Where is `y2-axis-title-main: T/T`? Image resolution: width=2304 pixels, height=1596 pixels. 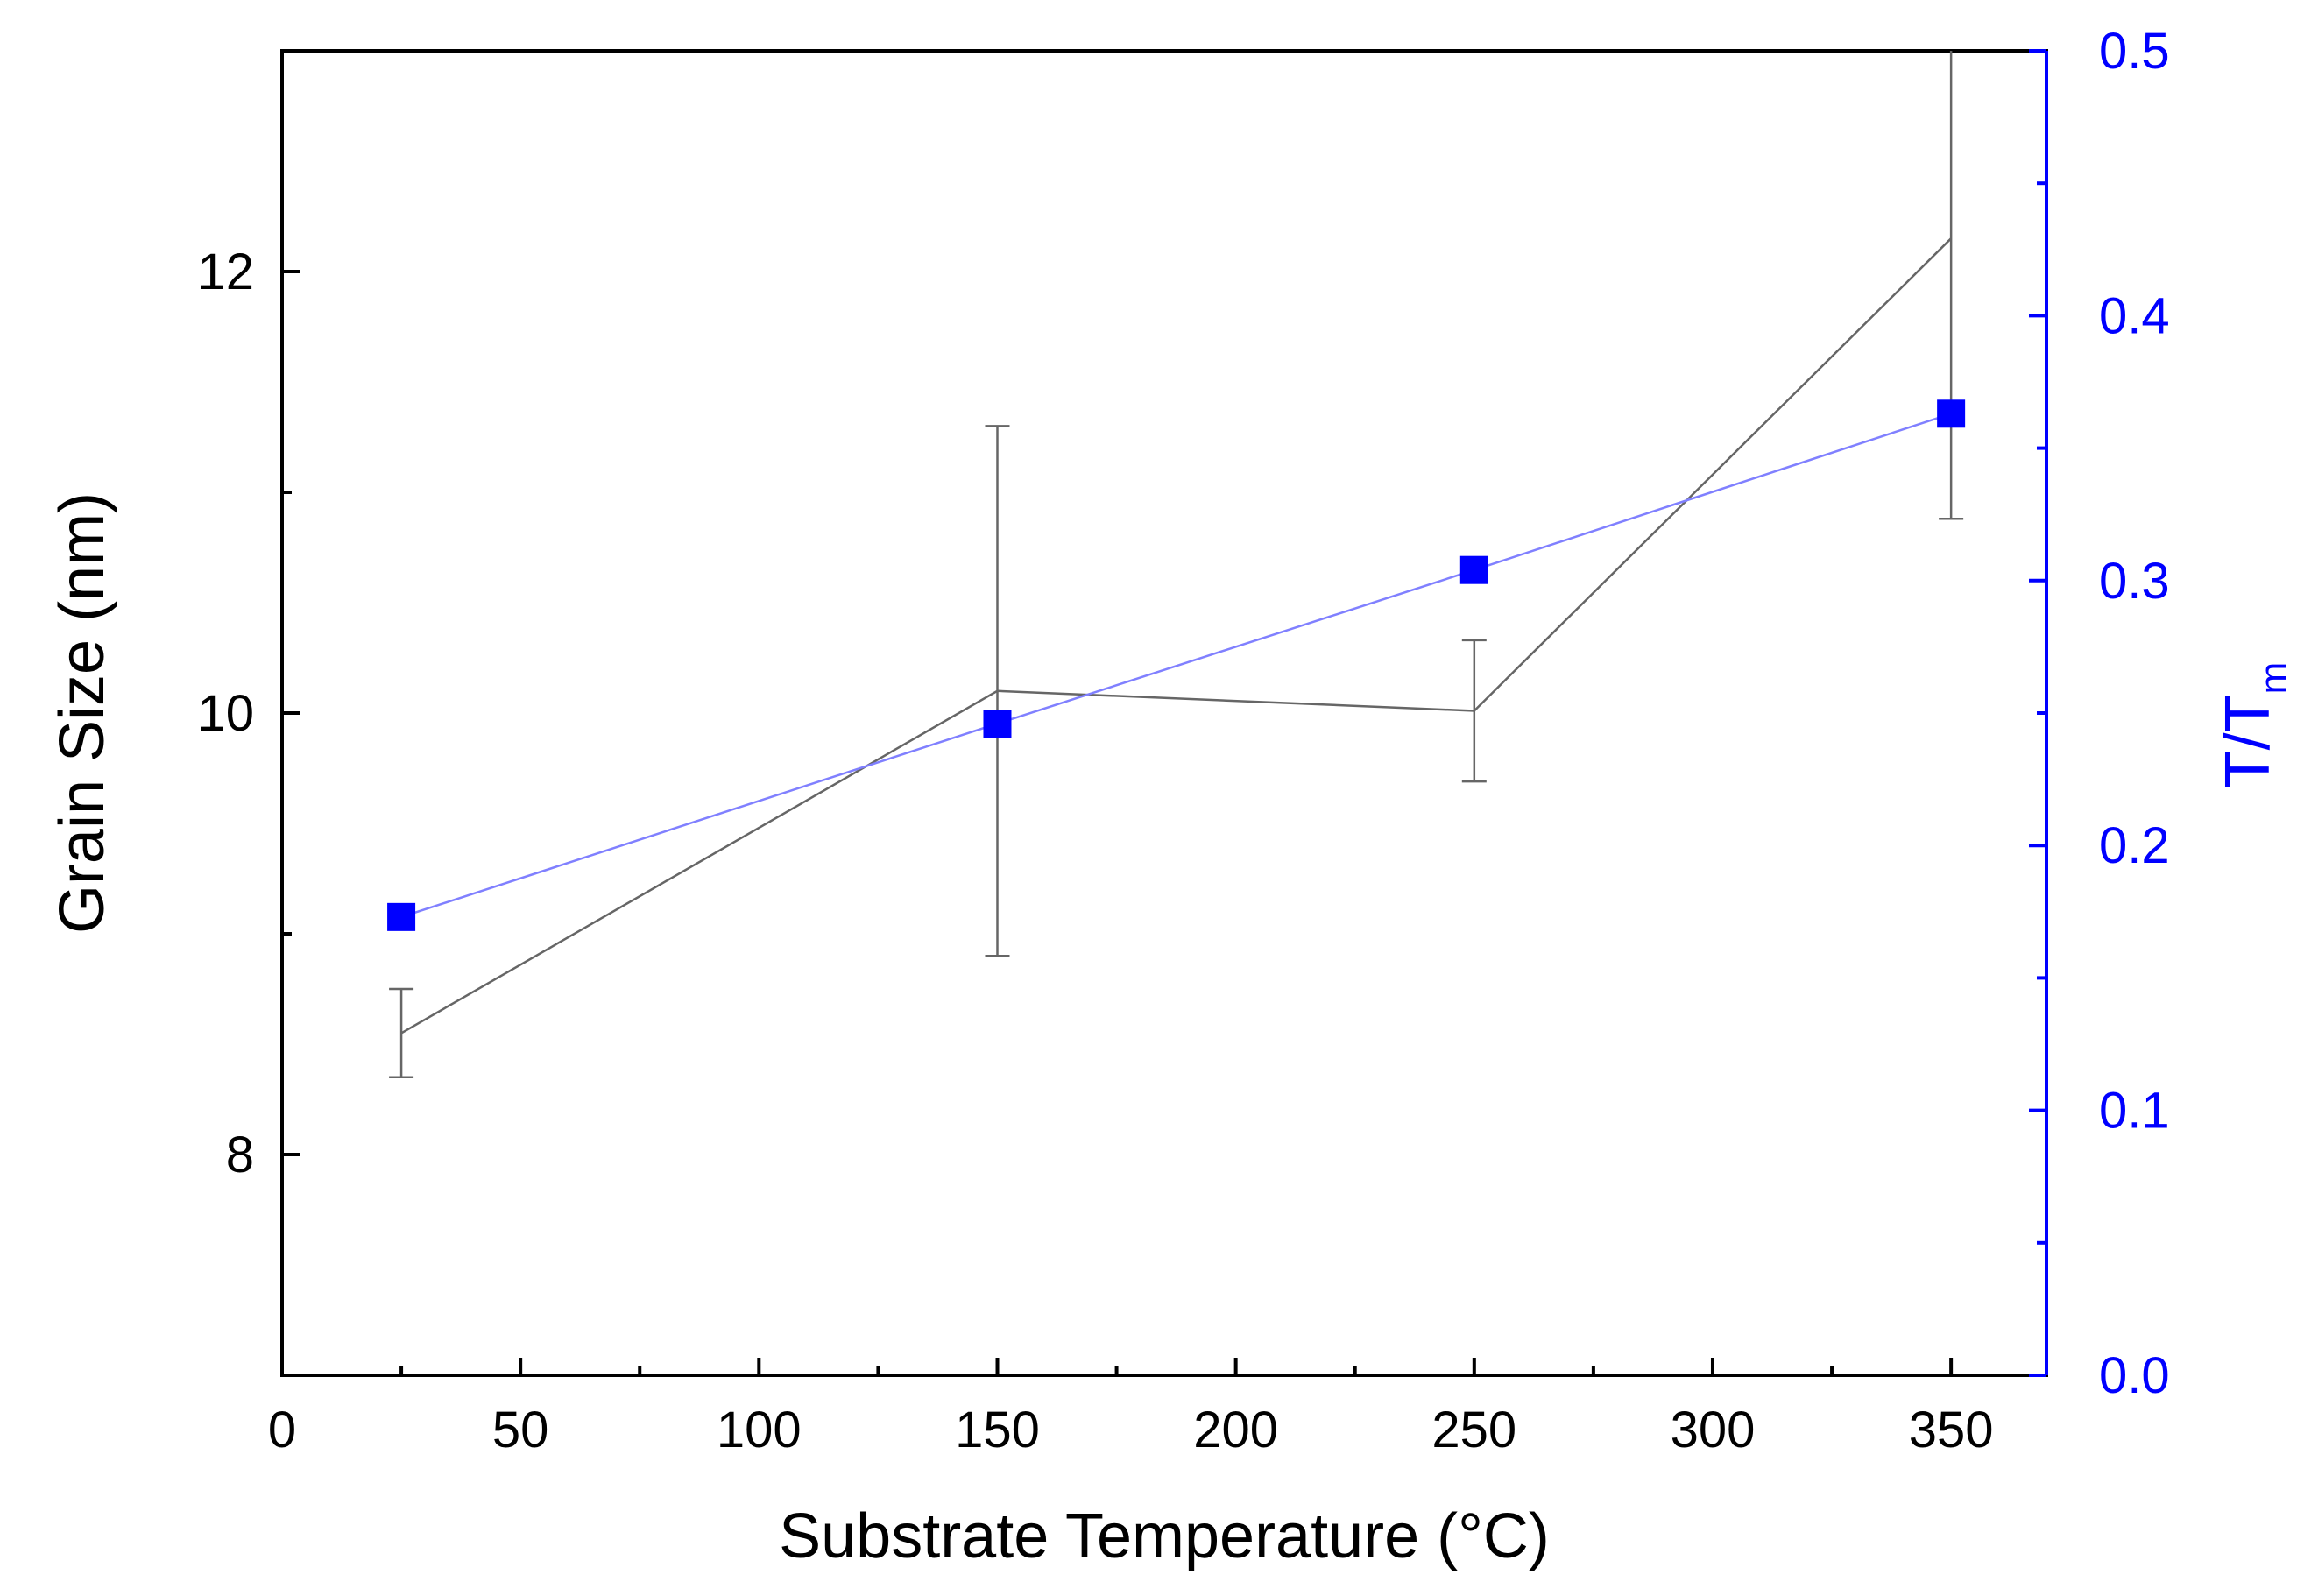 y2-axis-title-main: T/T is located at coordinates (2248, 741).